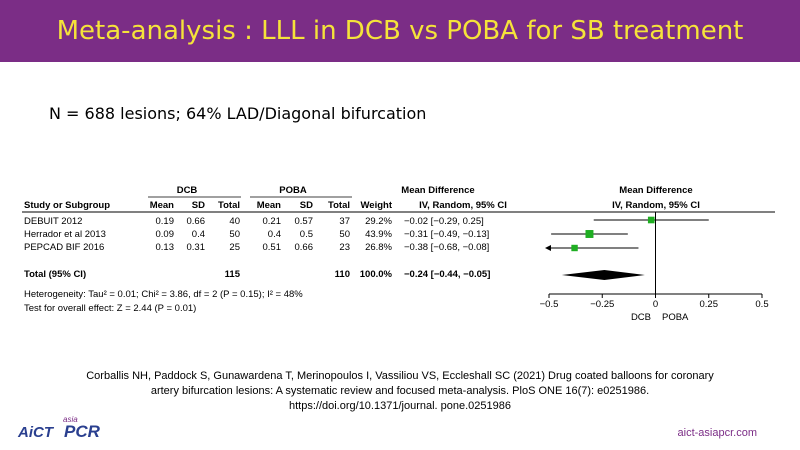 The width and height of the screenshot is (800, 450). What do you see at coordinates (344, 221) in the screenshot?
I see `poba-total: 37` at bounding box center [344, 221].